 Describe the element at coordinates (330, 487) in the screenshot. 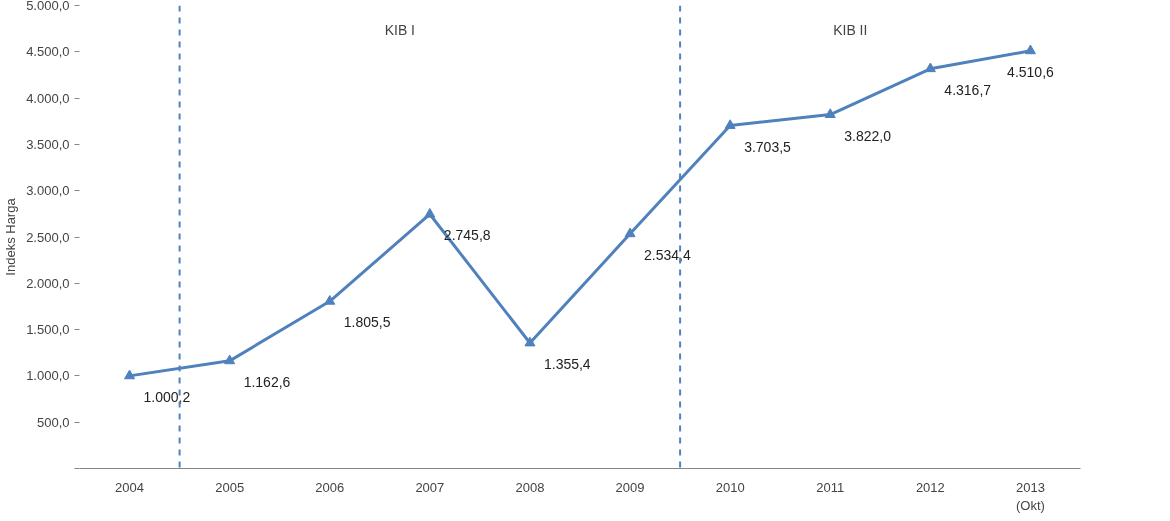

I see `x-tick-label: 2006` at that location.